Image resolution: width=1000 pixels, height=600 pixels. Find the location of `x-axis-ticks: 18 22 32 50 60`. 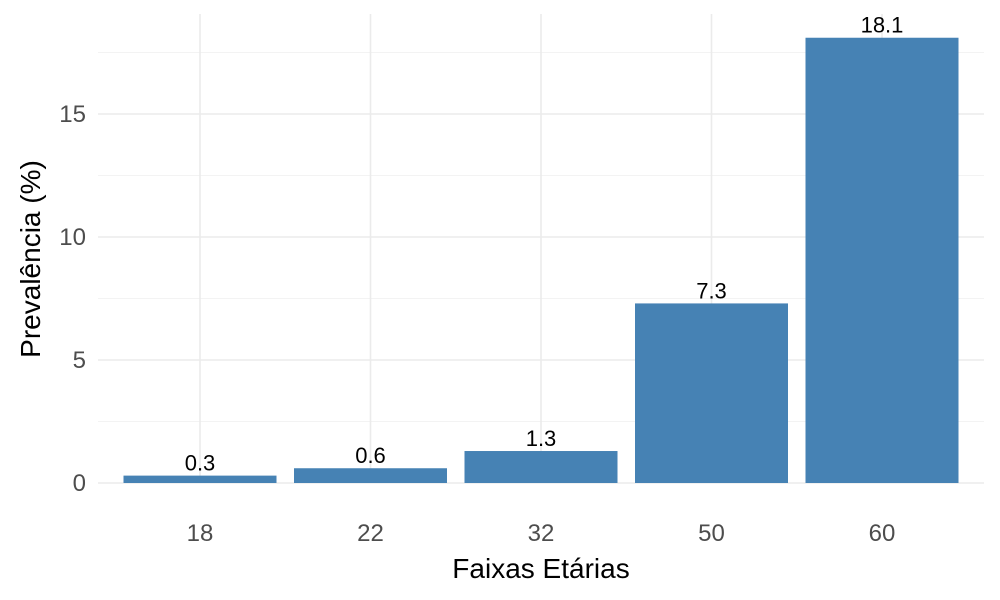

x-axis-ticks: 18 22 32 50 60 is located at coordinates (541, 533).